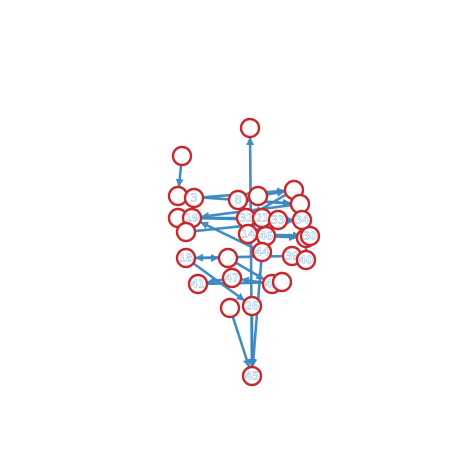  I want to click on edge-n16-n17, so click(285, 237).